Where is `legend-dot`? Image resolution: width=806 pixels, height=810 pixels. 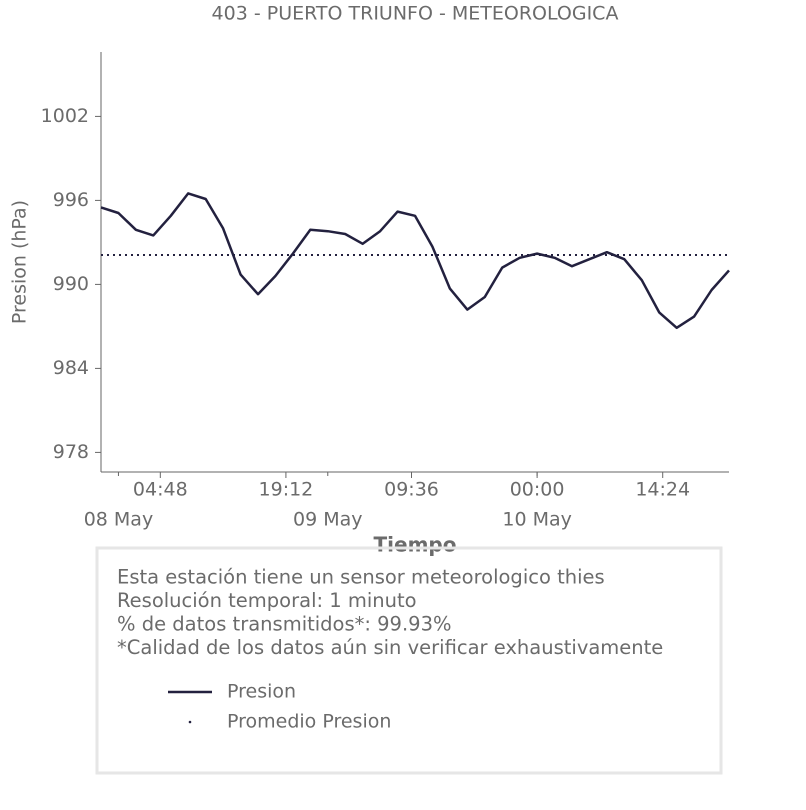
legend-dot is located at coordinates (190, 722).